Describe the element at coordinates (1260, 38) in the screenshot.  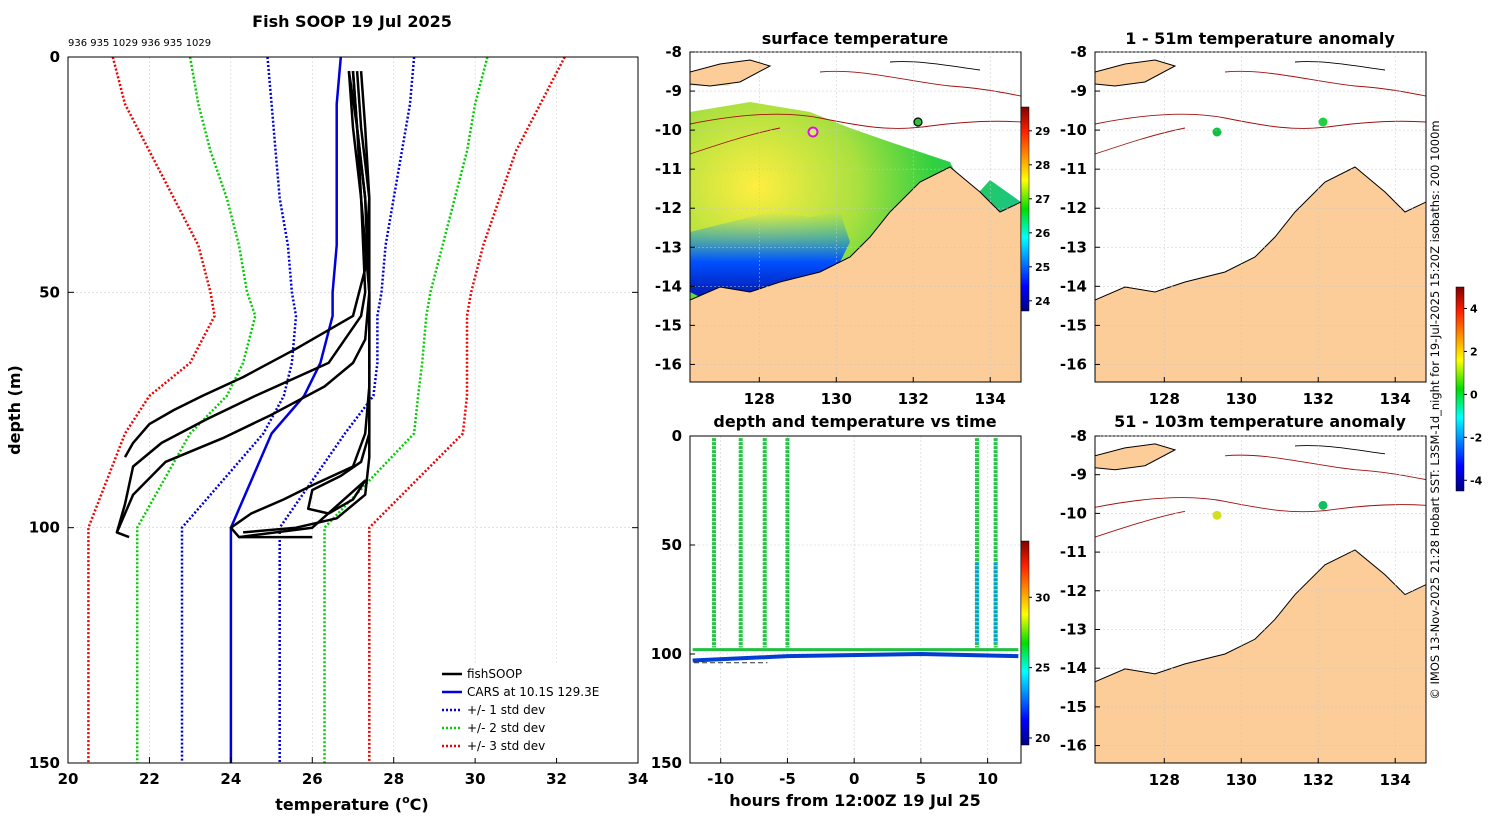
I see `anomaly-upper-title: 1 - 51m temperature anomaly` at that location.